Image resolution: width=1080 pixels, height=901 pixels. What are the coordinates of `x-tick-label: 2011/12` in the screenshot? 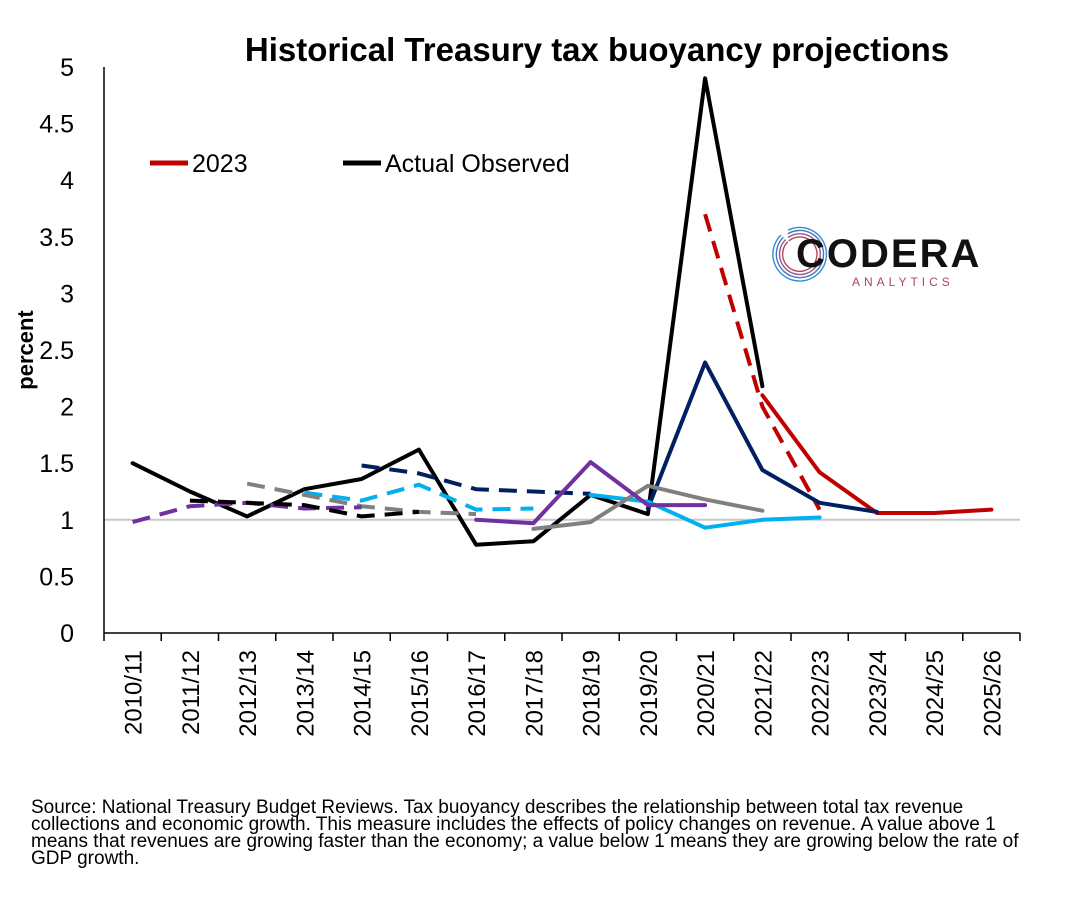 It's located at (191, 692).